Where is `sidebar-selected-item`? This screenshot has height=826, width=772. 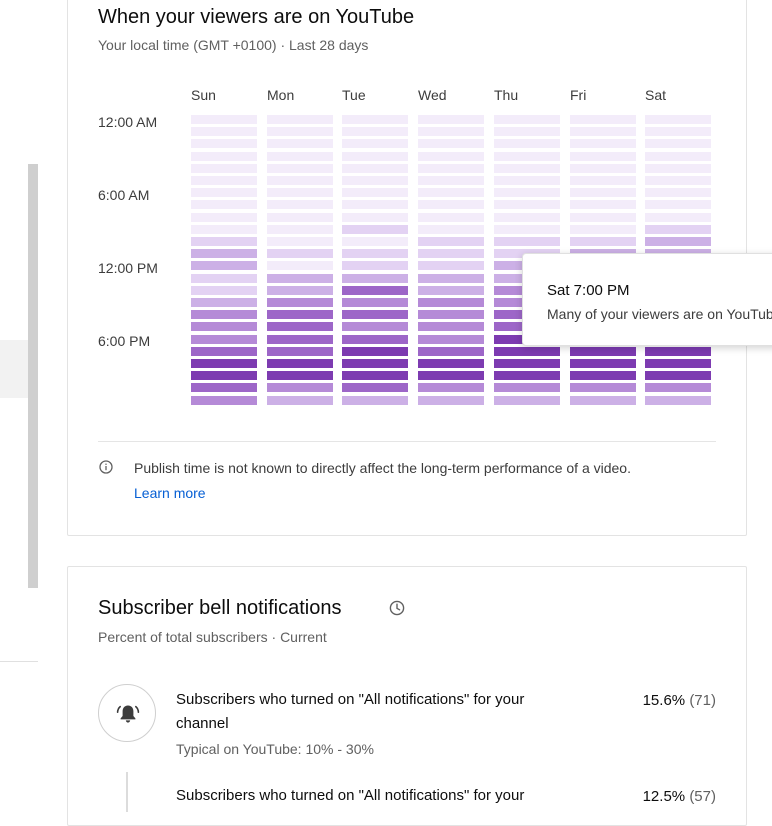
sidebar-selected-item is located at coordinates (14, 369).